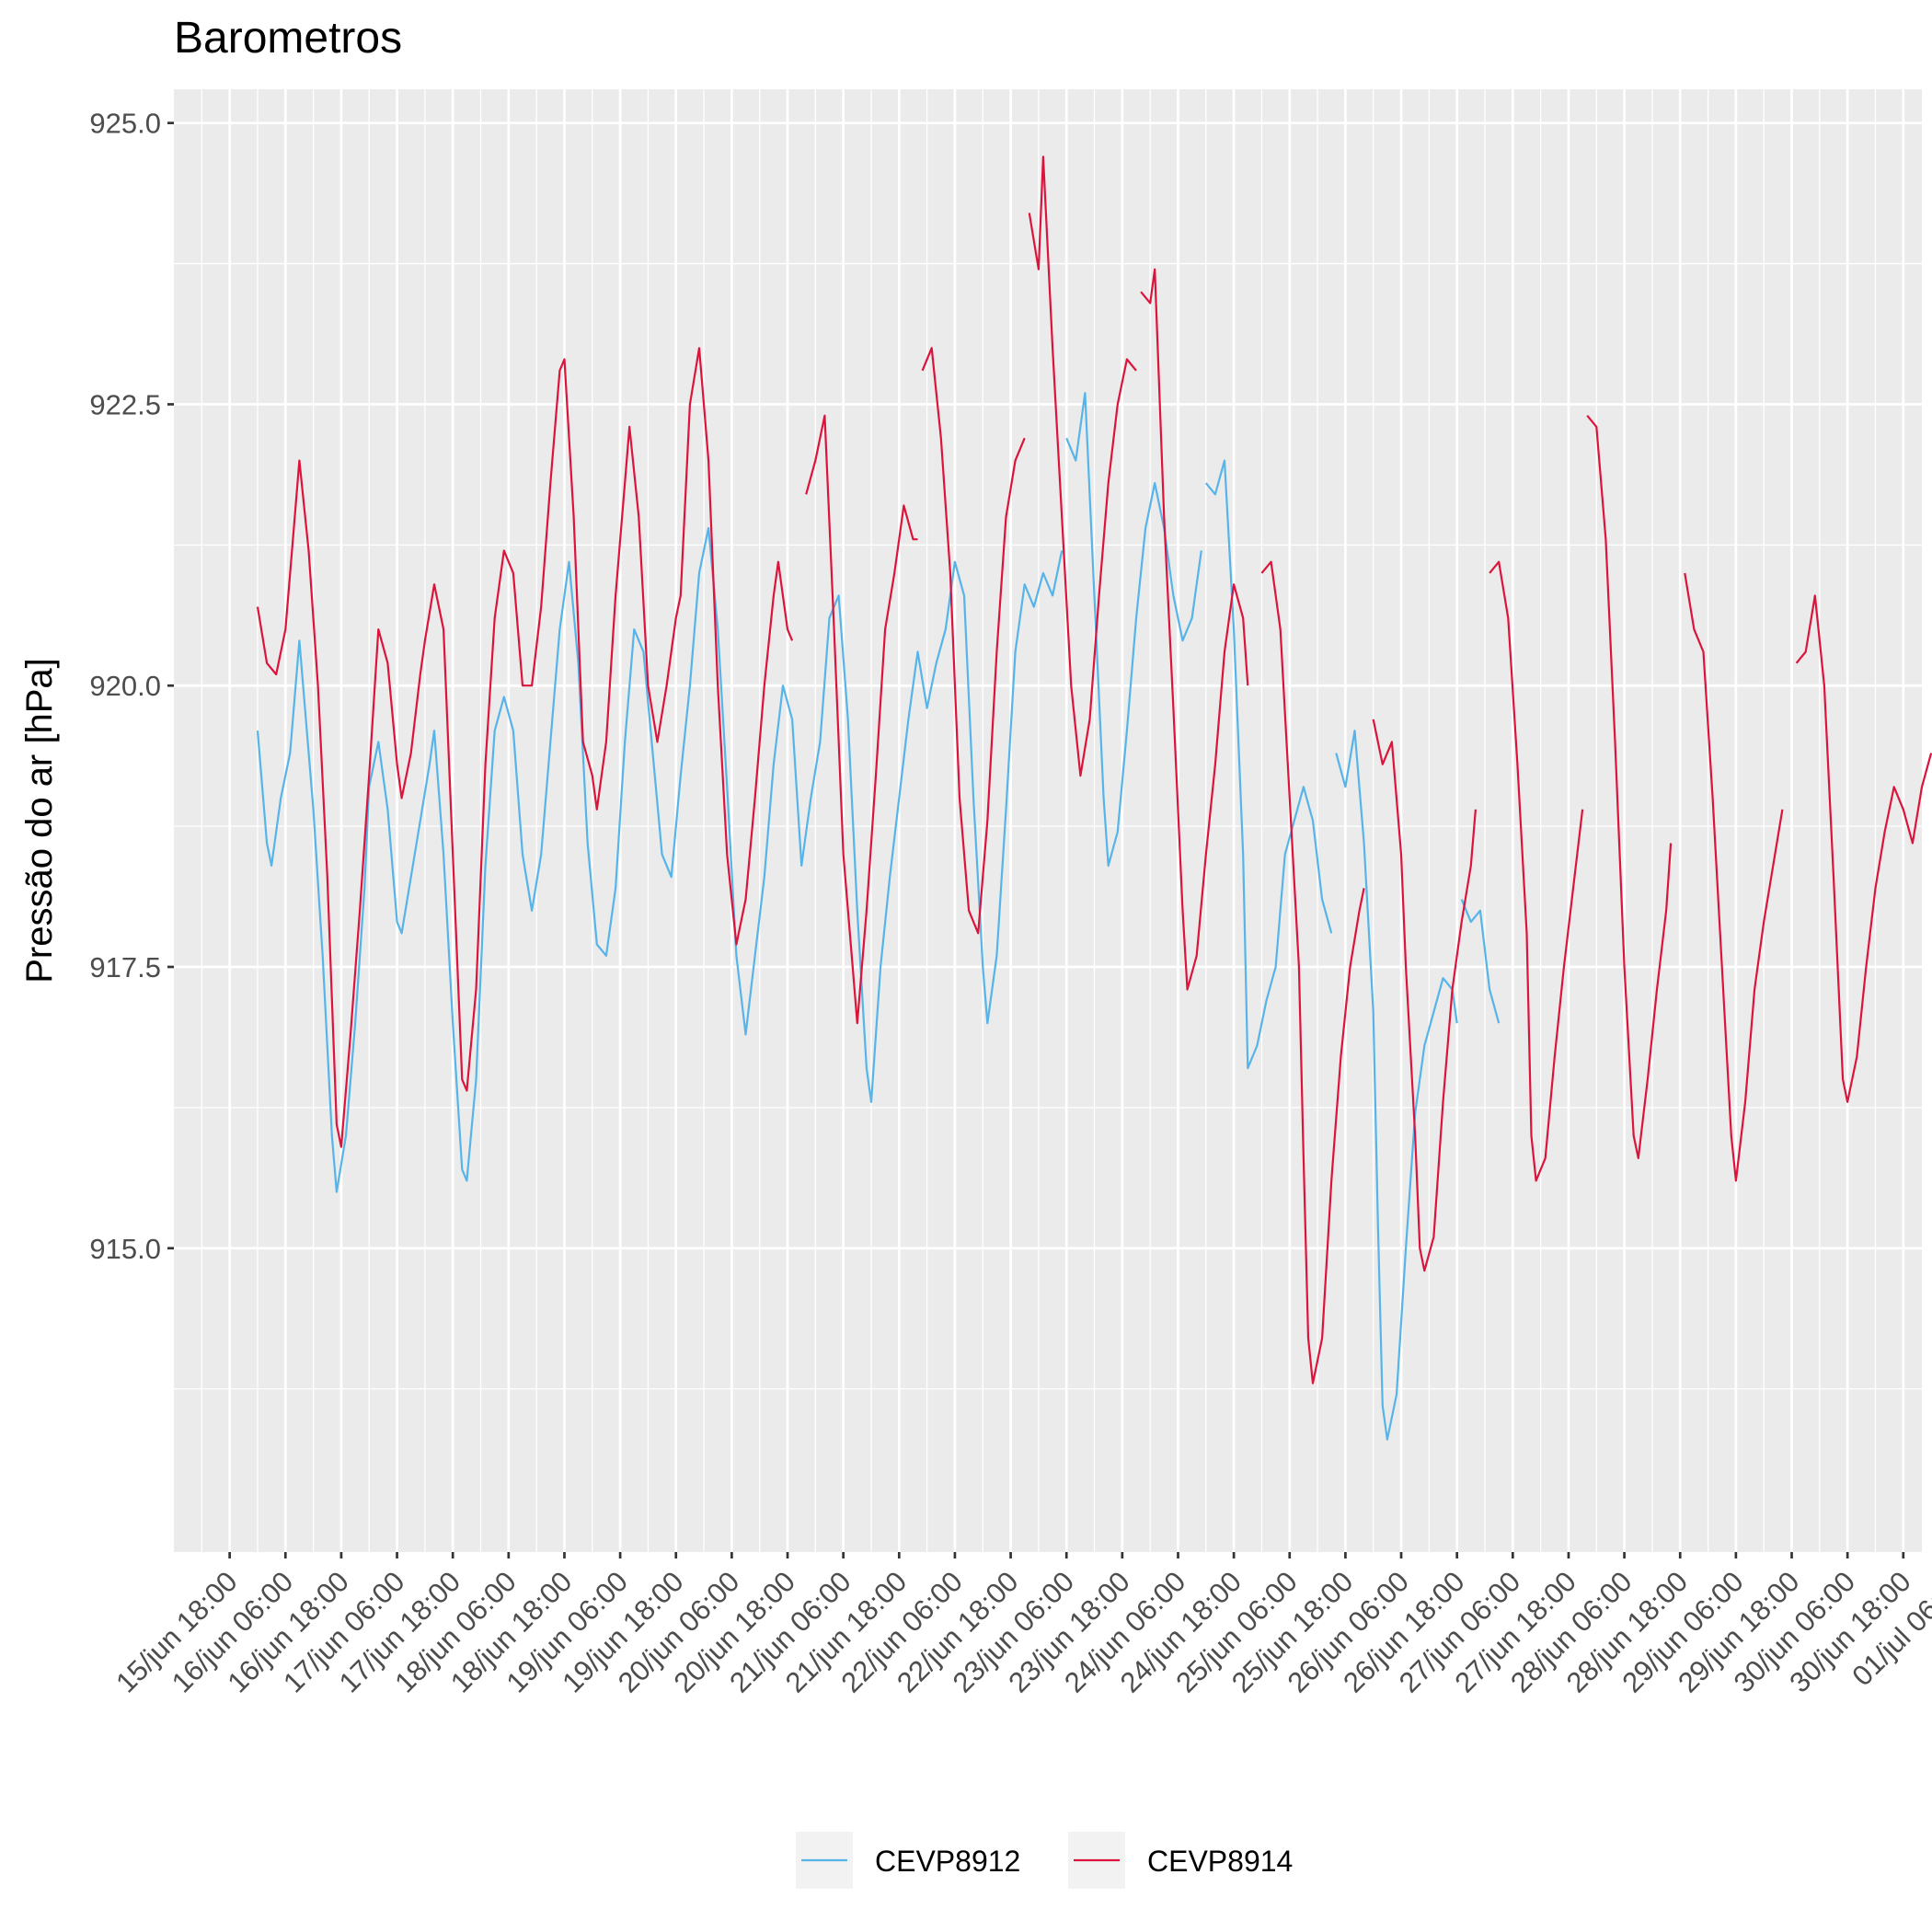  Describe the element at coordinates (947, 1861) in the screenshot. I see `legend-label: CEVP8912` at that location.